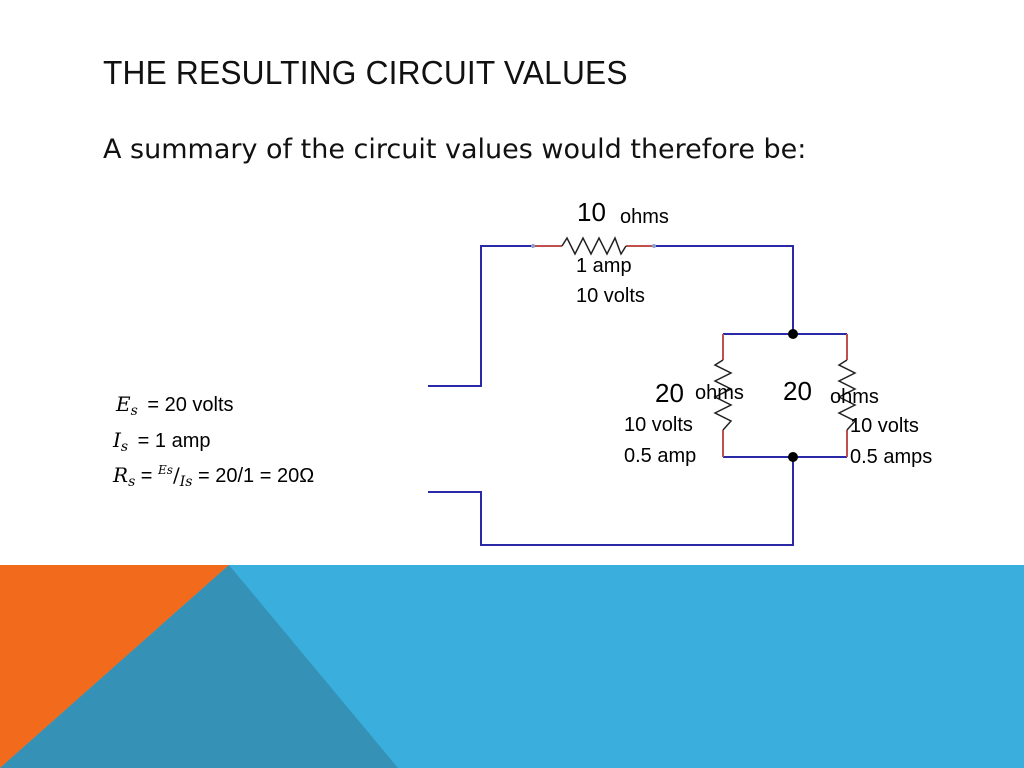  I want to click on es-symbol: Es, so click(127, 405).